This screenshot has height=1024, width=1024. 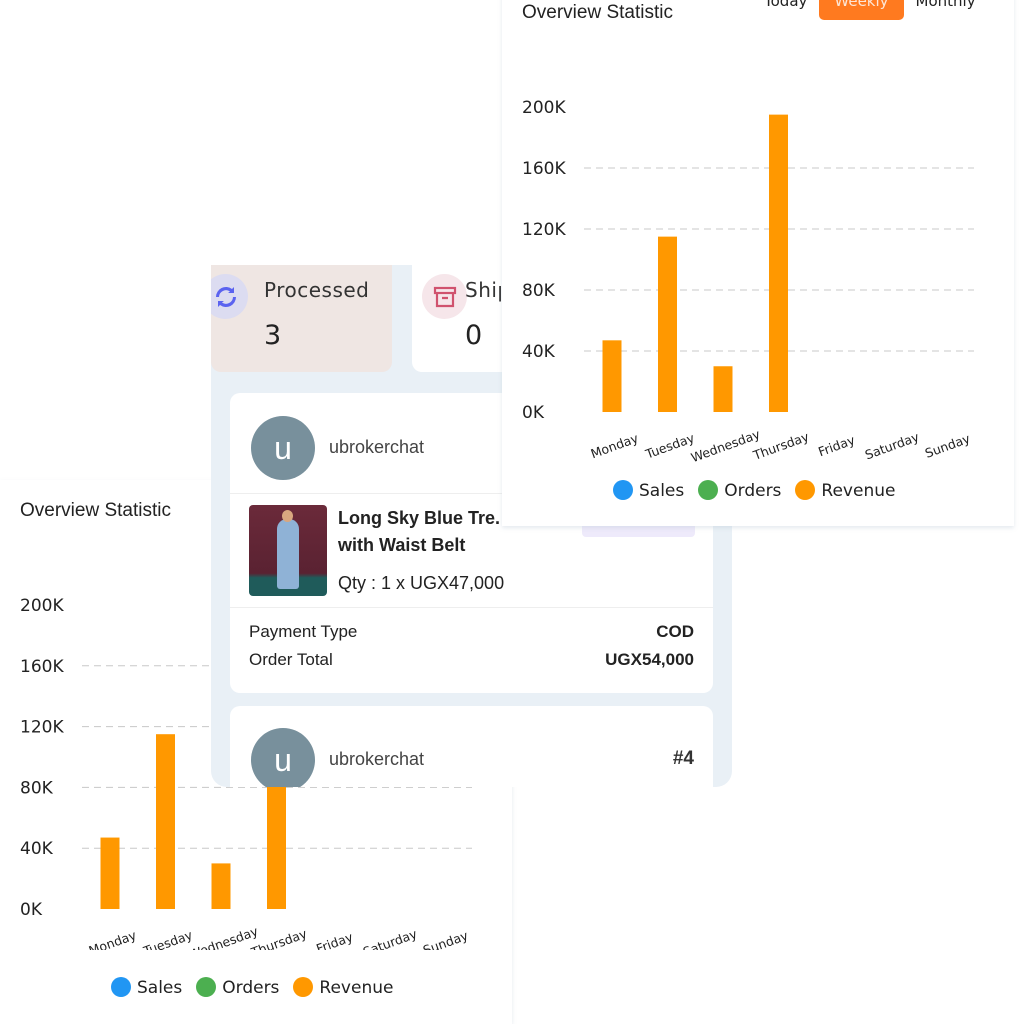 What do you see at coordinates (444, 296) in the screenshot?
I see `archive-box-icon` at bounding box center [444, 296].